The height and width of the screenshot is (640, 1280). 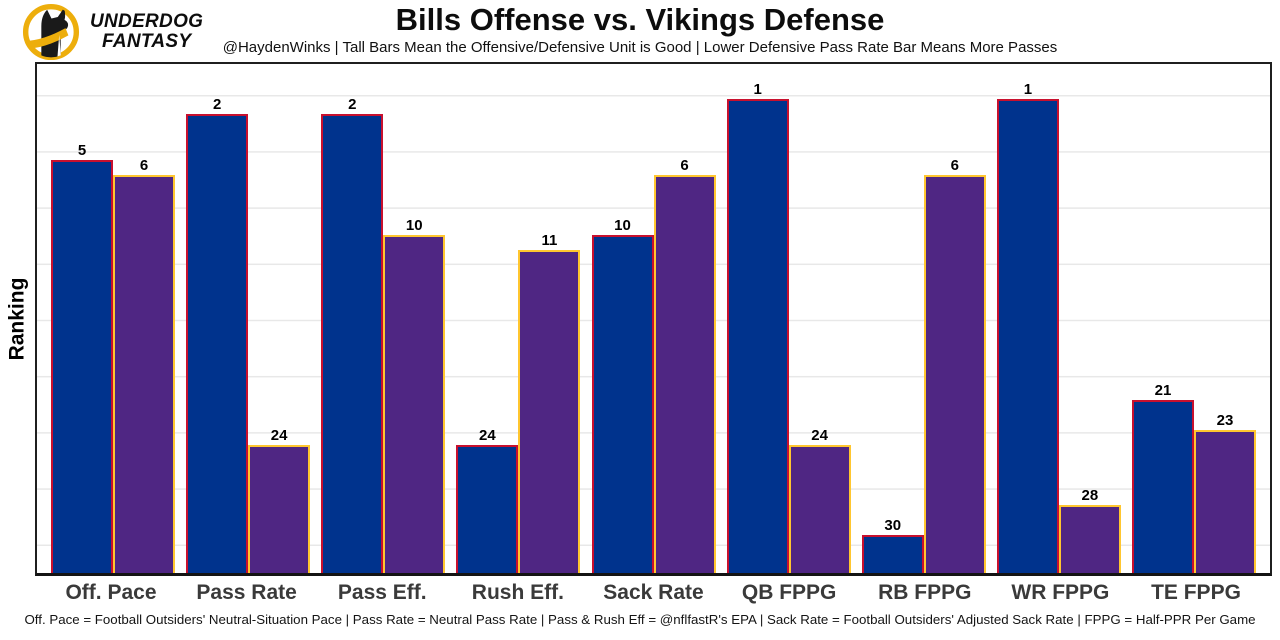 I want to click on x-axis-label-te-fppg: TE FPPG, so click(x=1196, y=592).